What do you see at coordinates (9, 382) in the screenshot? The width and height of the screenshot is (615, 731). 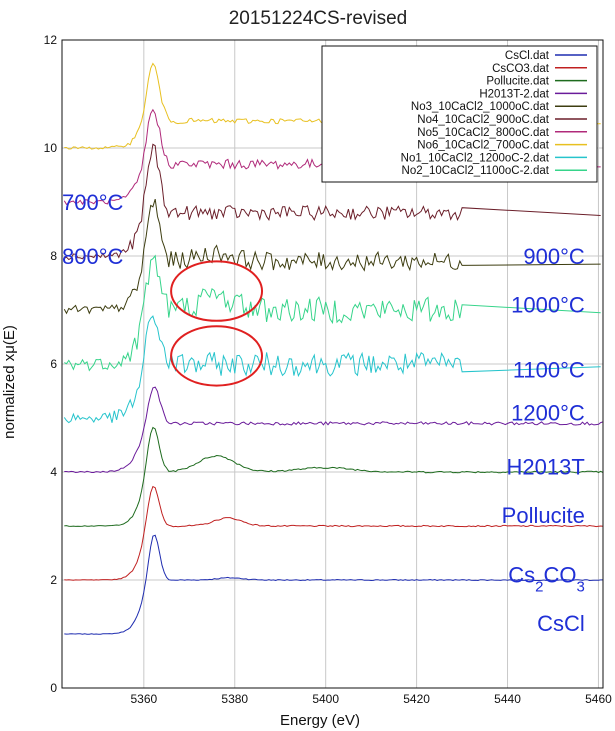 I see `y-axis-label: normalized xμ(E)` at bounding box center [9, 382].